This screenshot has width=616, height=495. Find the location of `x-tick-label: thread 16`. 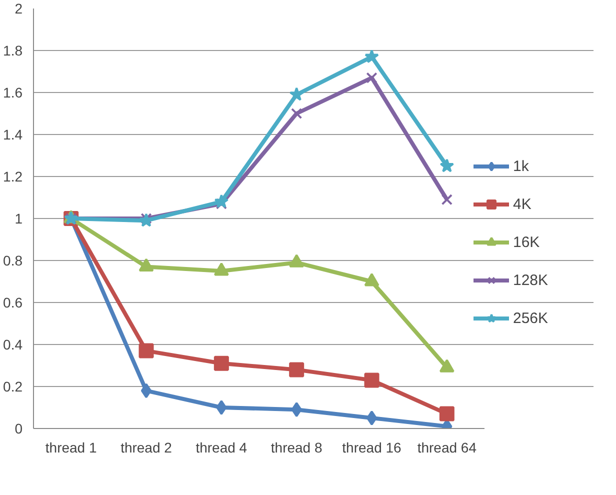

x-tick-label: thread 16 is located at coordinates (372, 448).